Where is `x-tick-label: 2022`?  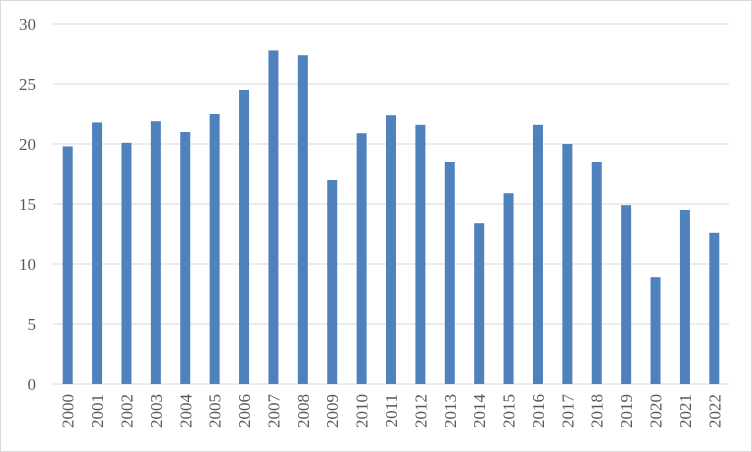
x-tick-label: 2022 is located at coordinates (714, 411).